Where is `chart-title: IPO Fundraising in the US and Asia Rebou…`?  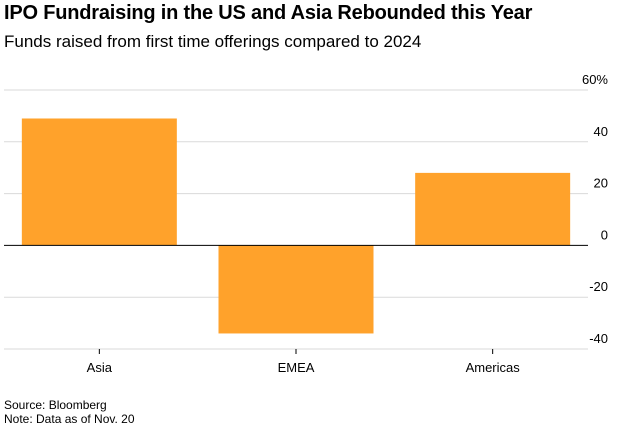
chart-title: IPO Fundraising in the US and Asia Rebou… is located at coordinates (268, 13).